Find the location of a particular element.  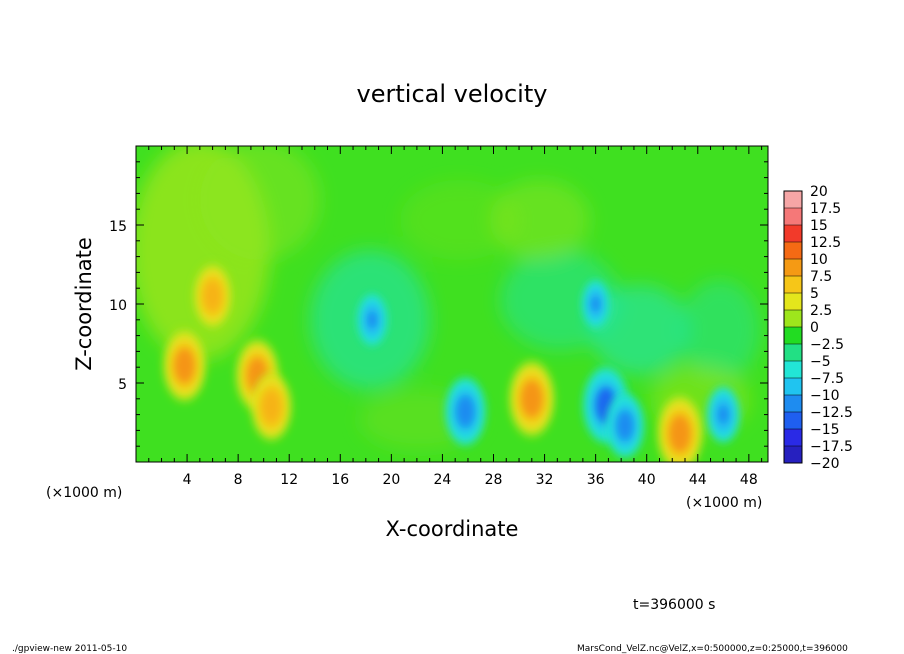

colorbar-label: −20 is located at coordinates (825, 464).